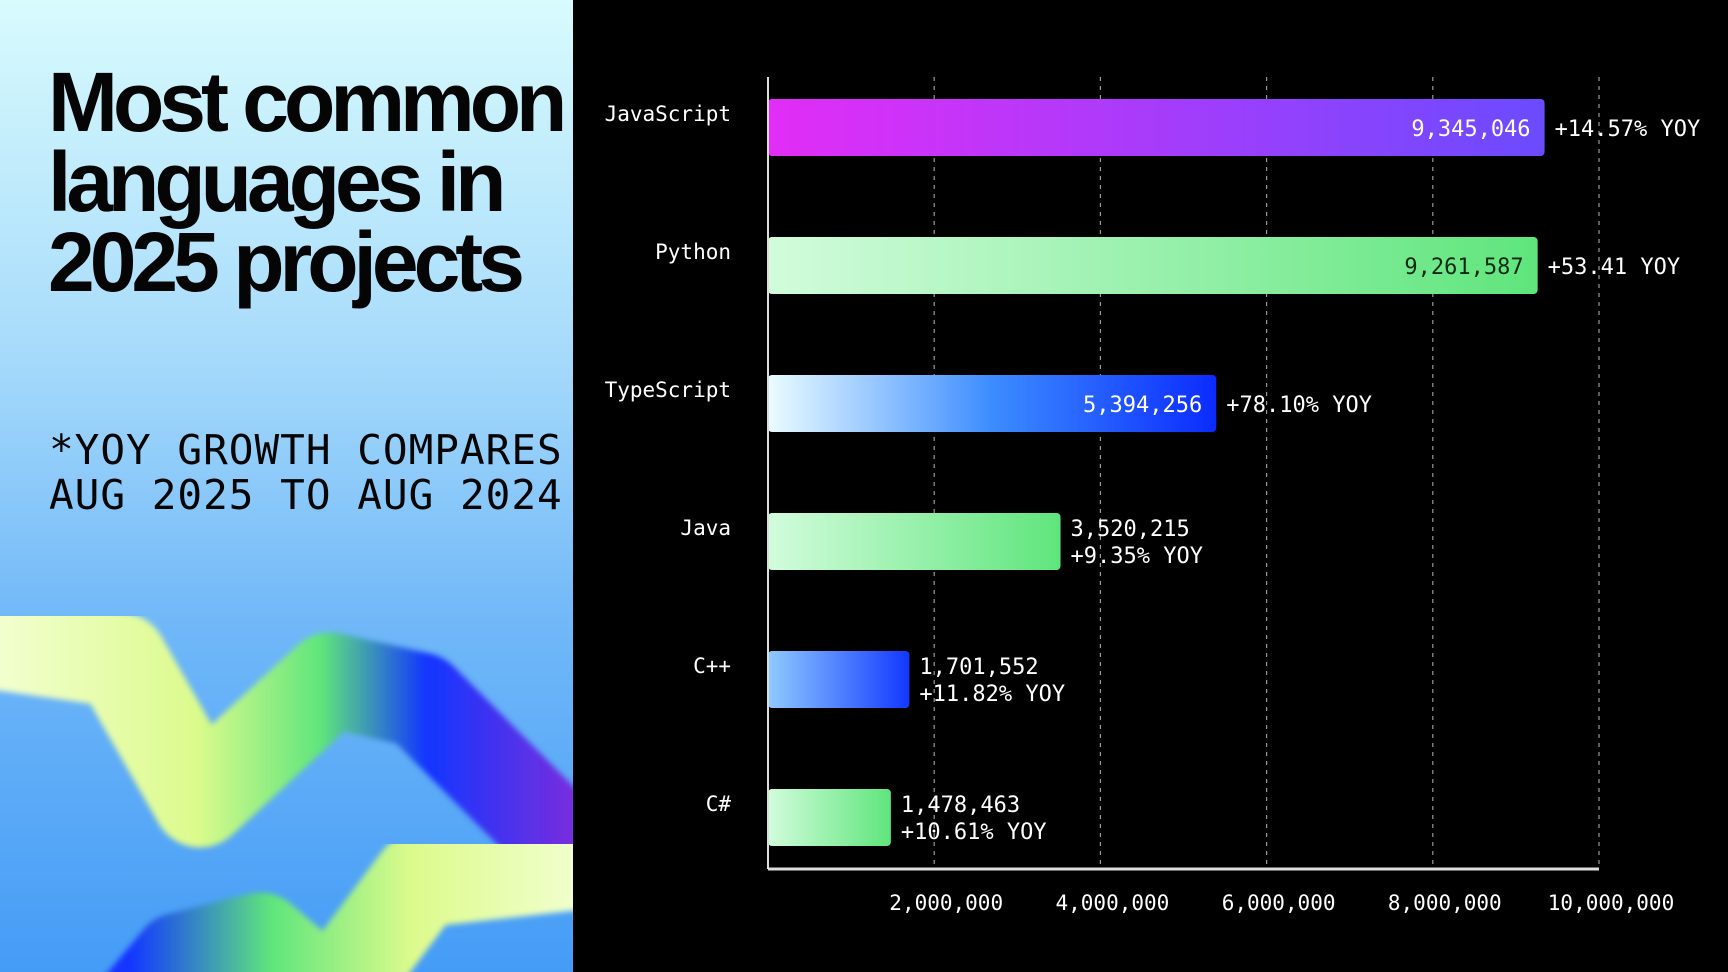 The width and height of the screenshot is (1728, 972). Describe the element at coordinates (1142, 405) in the screenshot. I see `value-label: 5,394,256` at that location.